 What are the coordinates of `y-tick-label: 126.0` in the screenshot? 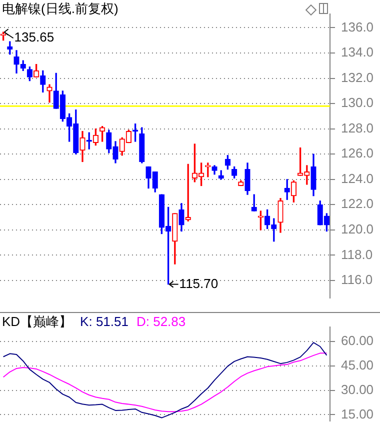 It's located at (357, 153).